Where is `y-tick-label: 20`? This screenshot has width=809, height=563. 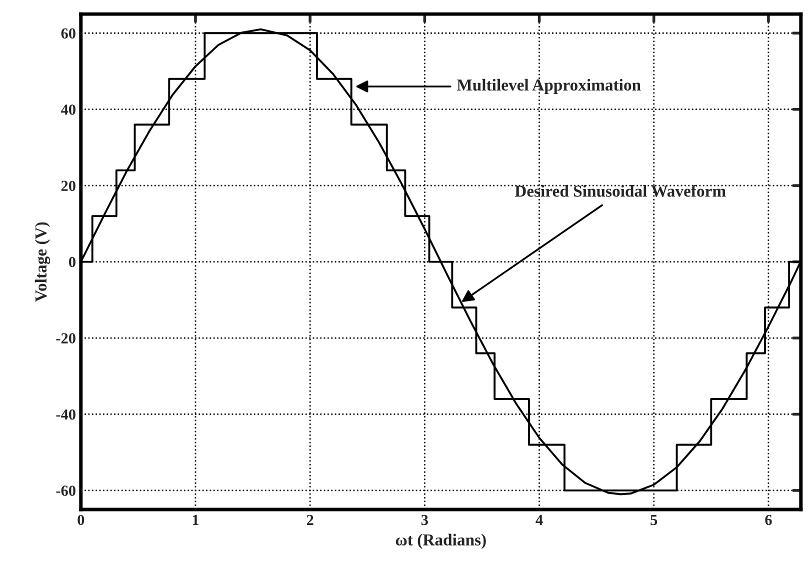 y-tick-label: 20 is located at coordinates (68, 186).